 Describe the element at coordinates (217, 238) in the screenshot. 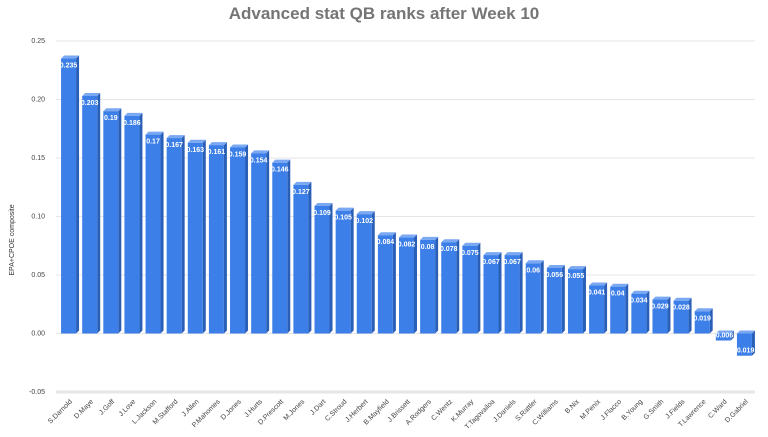

I see `bar: 0.161` at that location.